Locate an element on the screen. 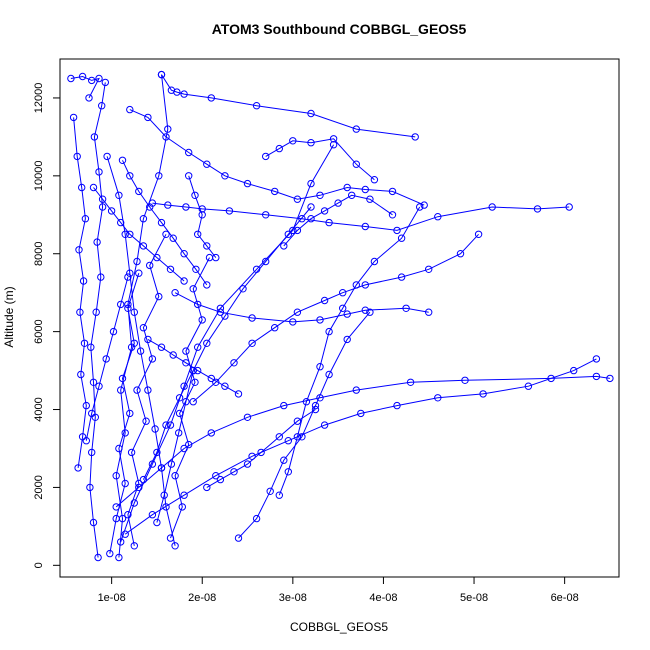 This screenshot has height=650, width=650. y-tick-label: 0 is located at coordinates (39, 565).